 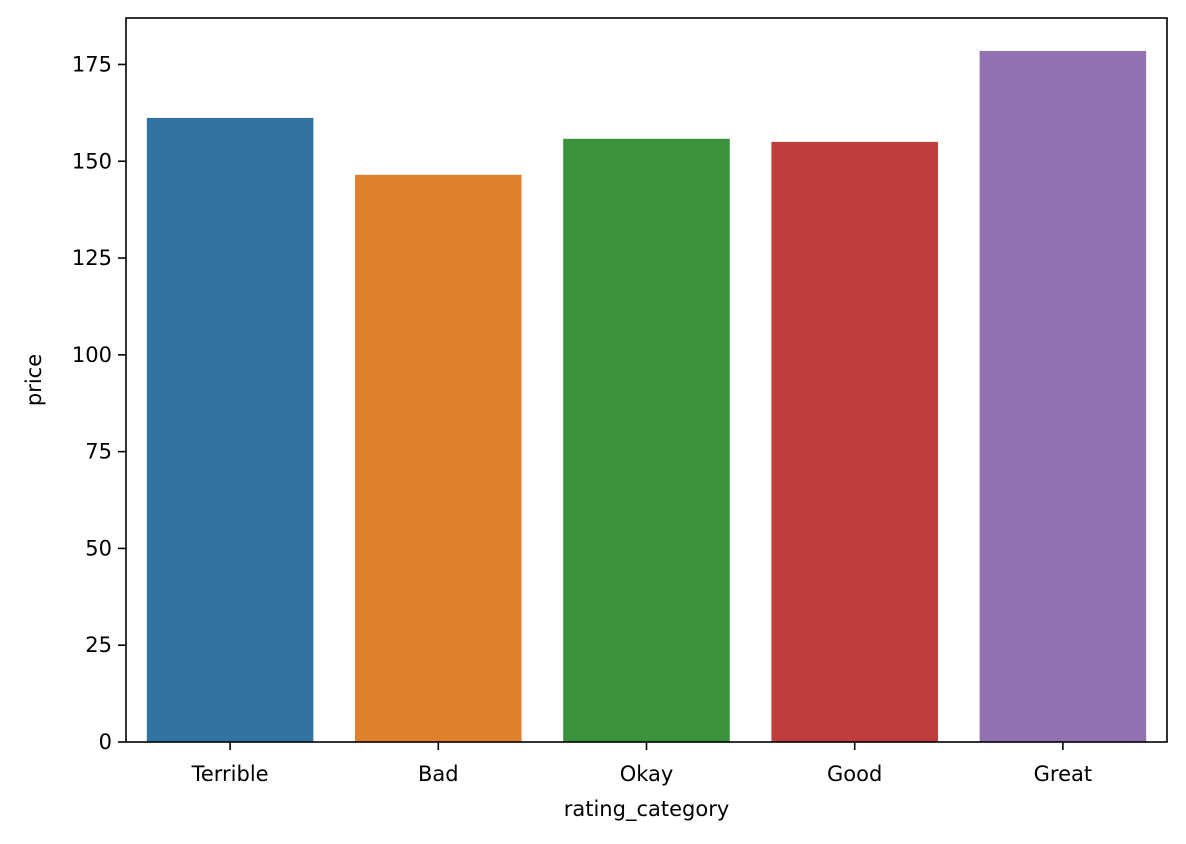 I want to click on x-tick-label: Great, so click(x=1063, y=774).